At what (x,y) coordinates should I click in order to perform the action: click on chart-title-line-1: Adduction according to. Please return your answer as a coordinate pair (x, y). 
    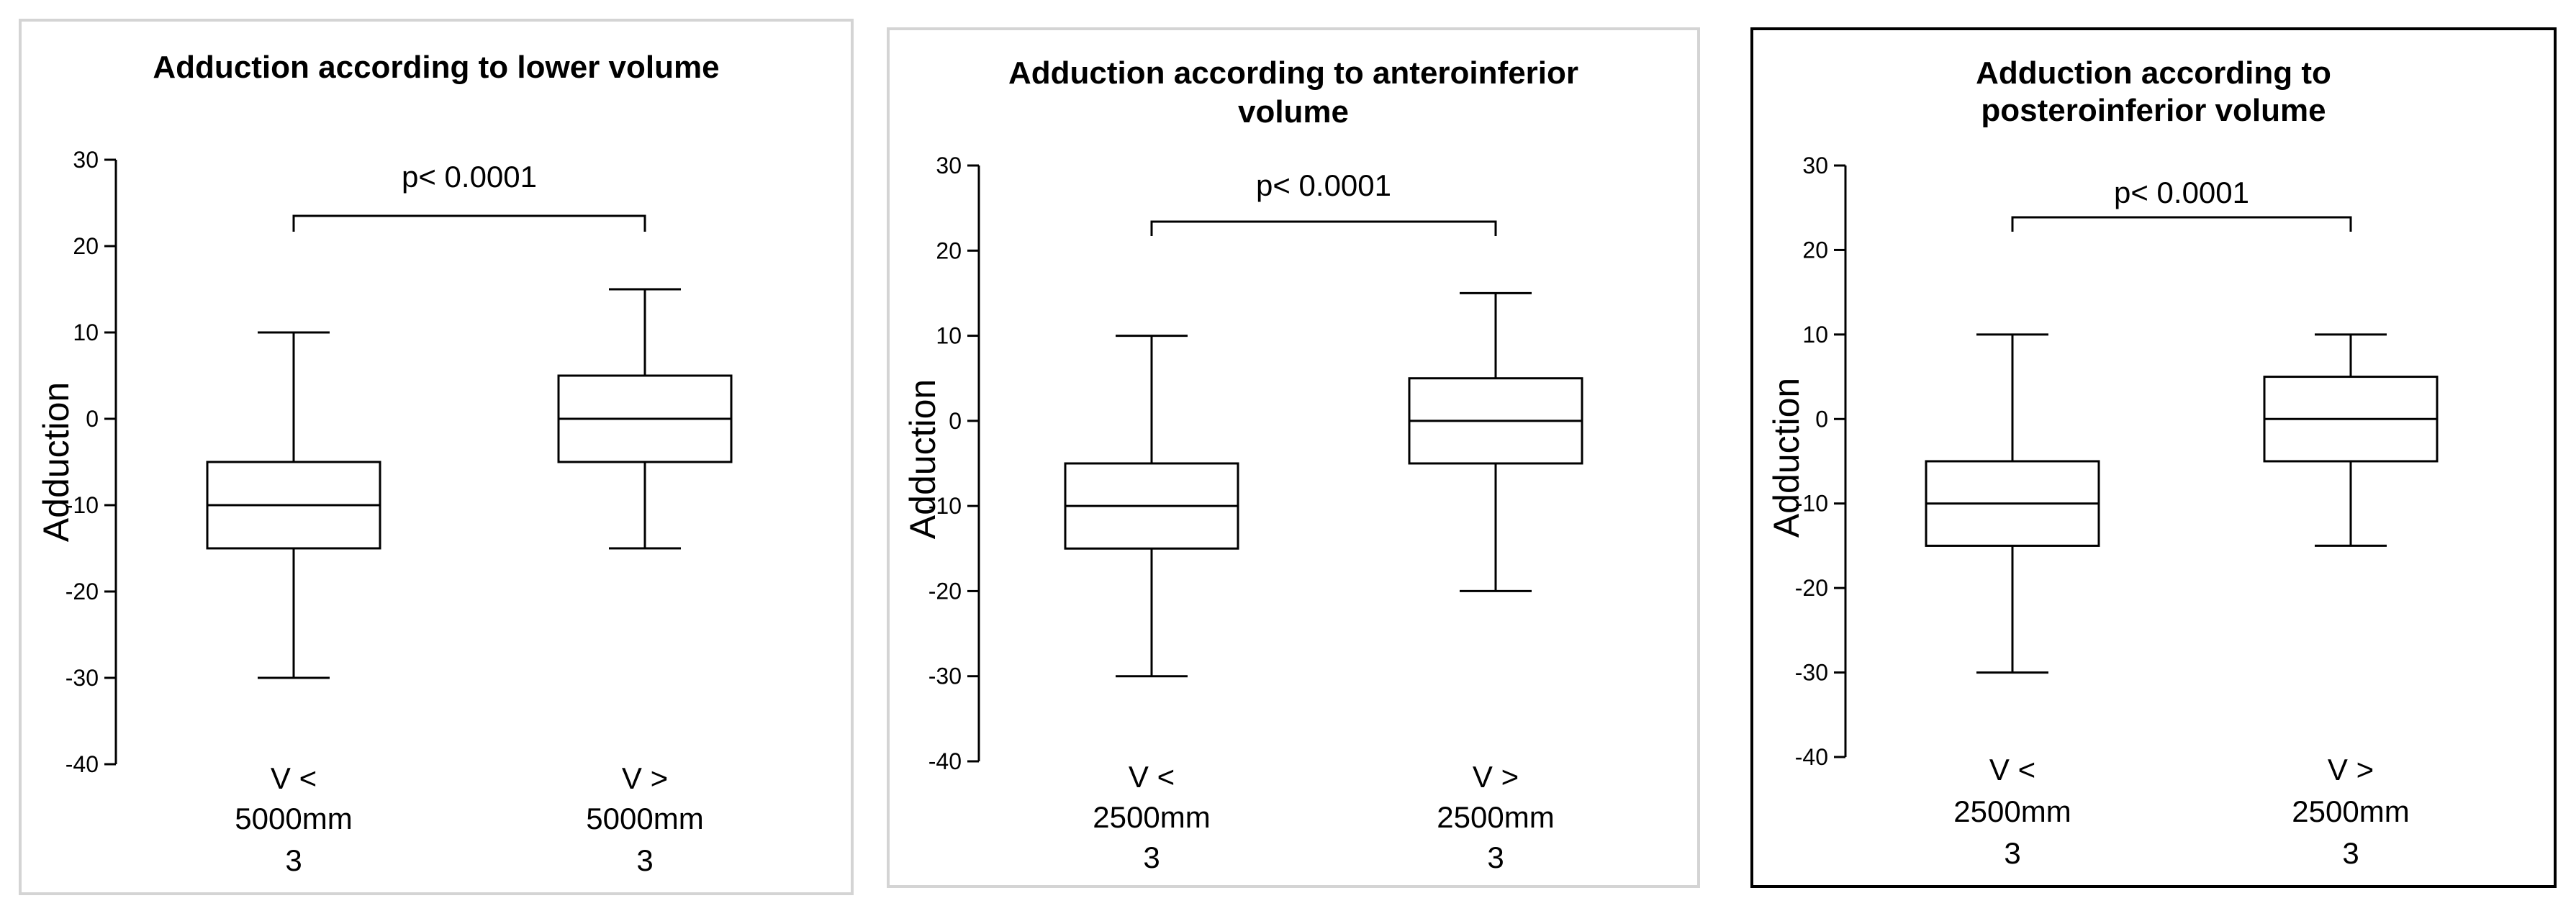
    Looking at the image, I should click on (2153, 73).